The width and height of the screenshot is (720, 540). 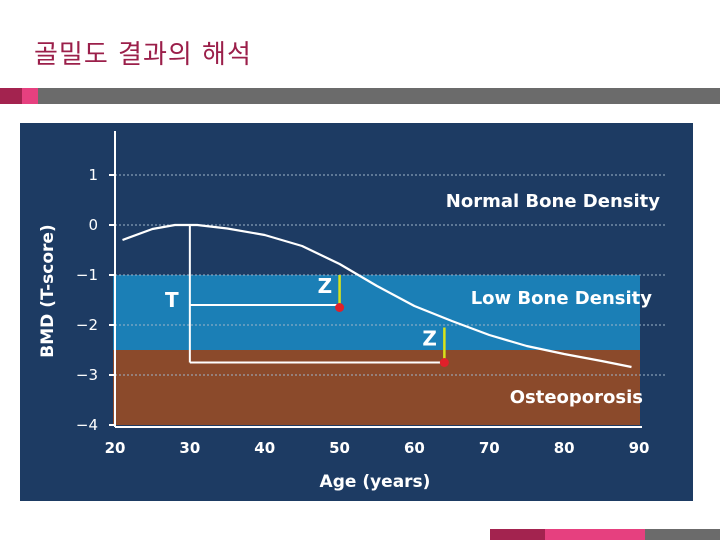 What do you see at coordinates (379, 96) in the screenshot?
I see `accent-bar-gray` at bounding box center [379, 96].